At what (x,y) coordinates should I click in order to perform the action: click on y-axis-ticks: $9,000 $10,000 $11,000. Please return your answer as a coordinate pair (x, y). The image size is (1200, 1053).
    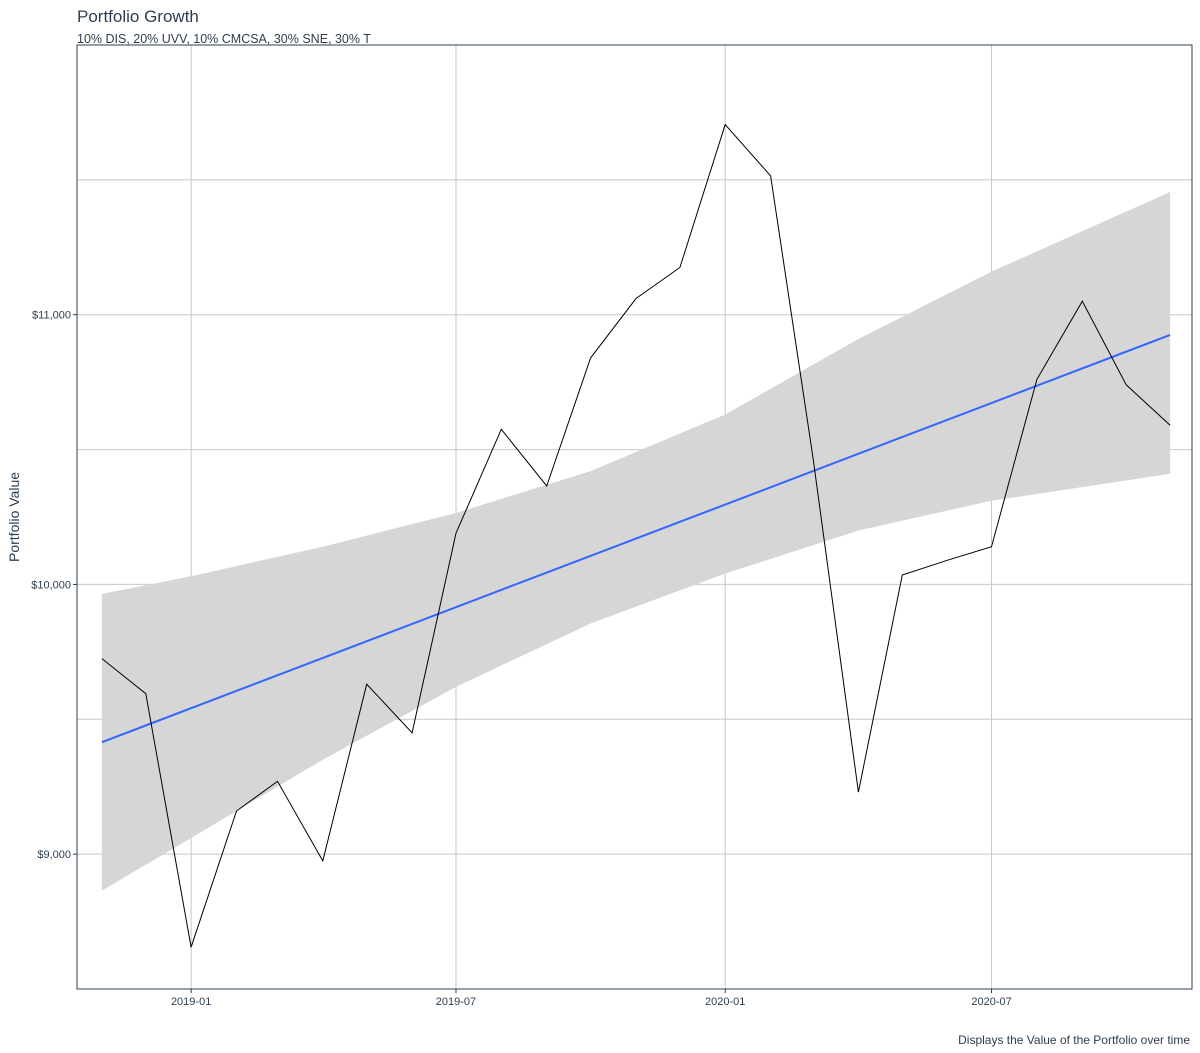
    Looking at the image, I should click on (54, 585).